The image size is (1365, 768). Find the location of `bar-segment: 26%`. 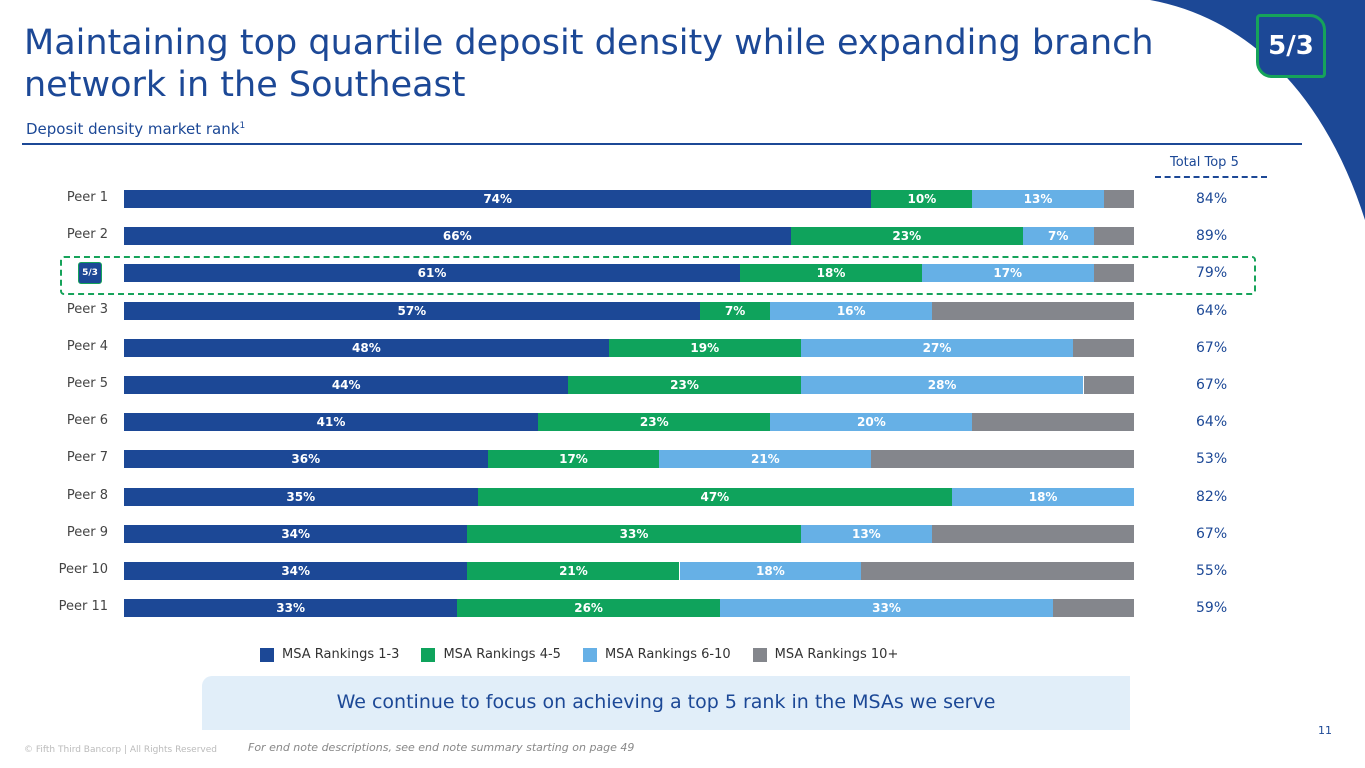

bar-segment: 26% is located at coordinates (588, 608).